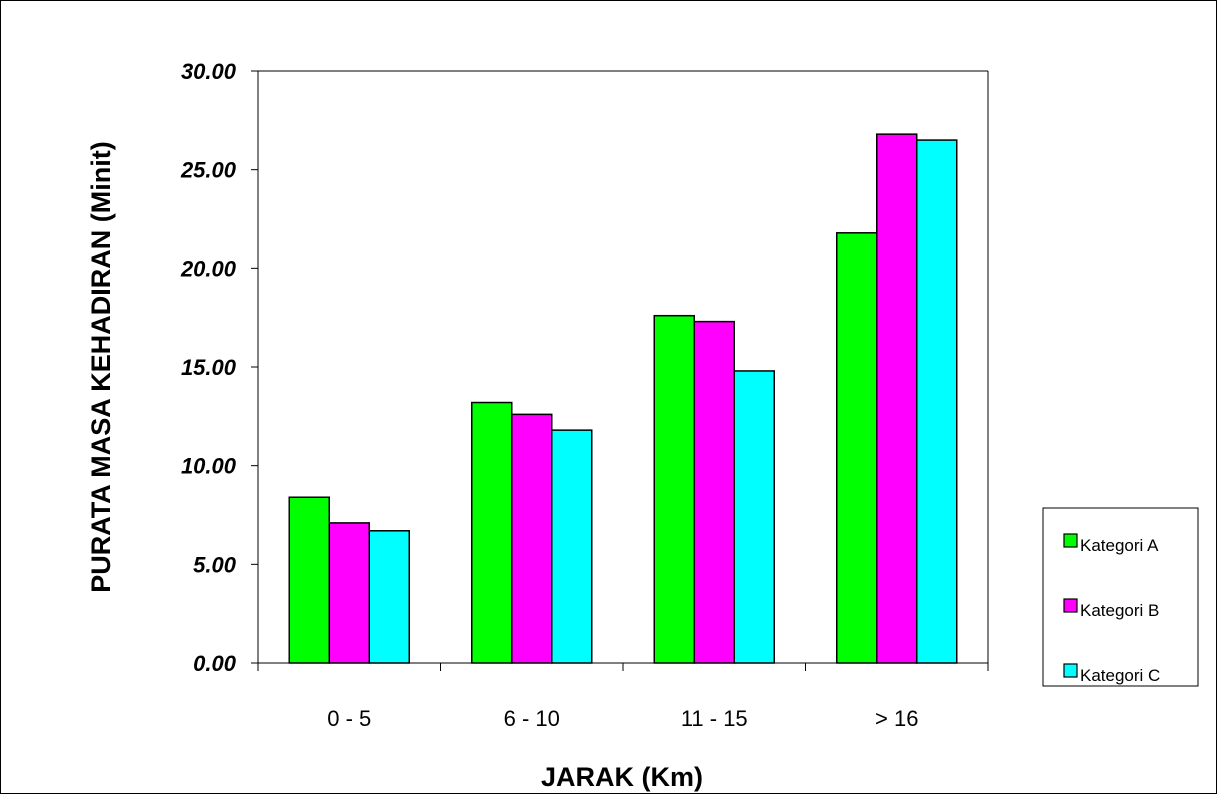 Image resolution: width=1217 pixels, height=794 pixels. What do you see at coordinates (215, 564) in the screenshot?
I see `y-tick-label: 5.00` at bounding box center [215, 564].